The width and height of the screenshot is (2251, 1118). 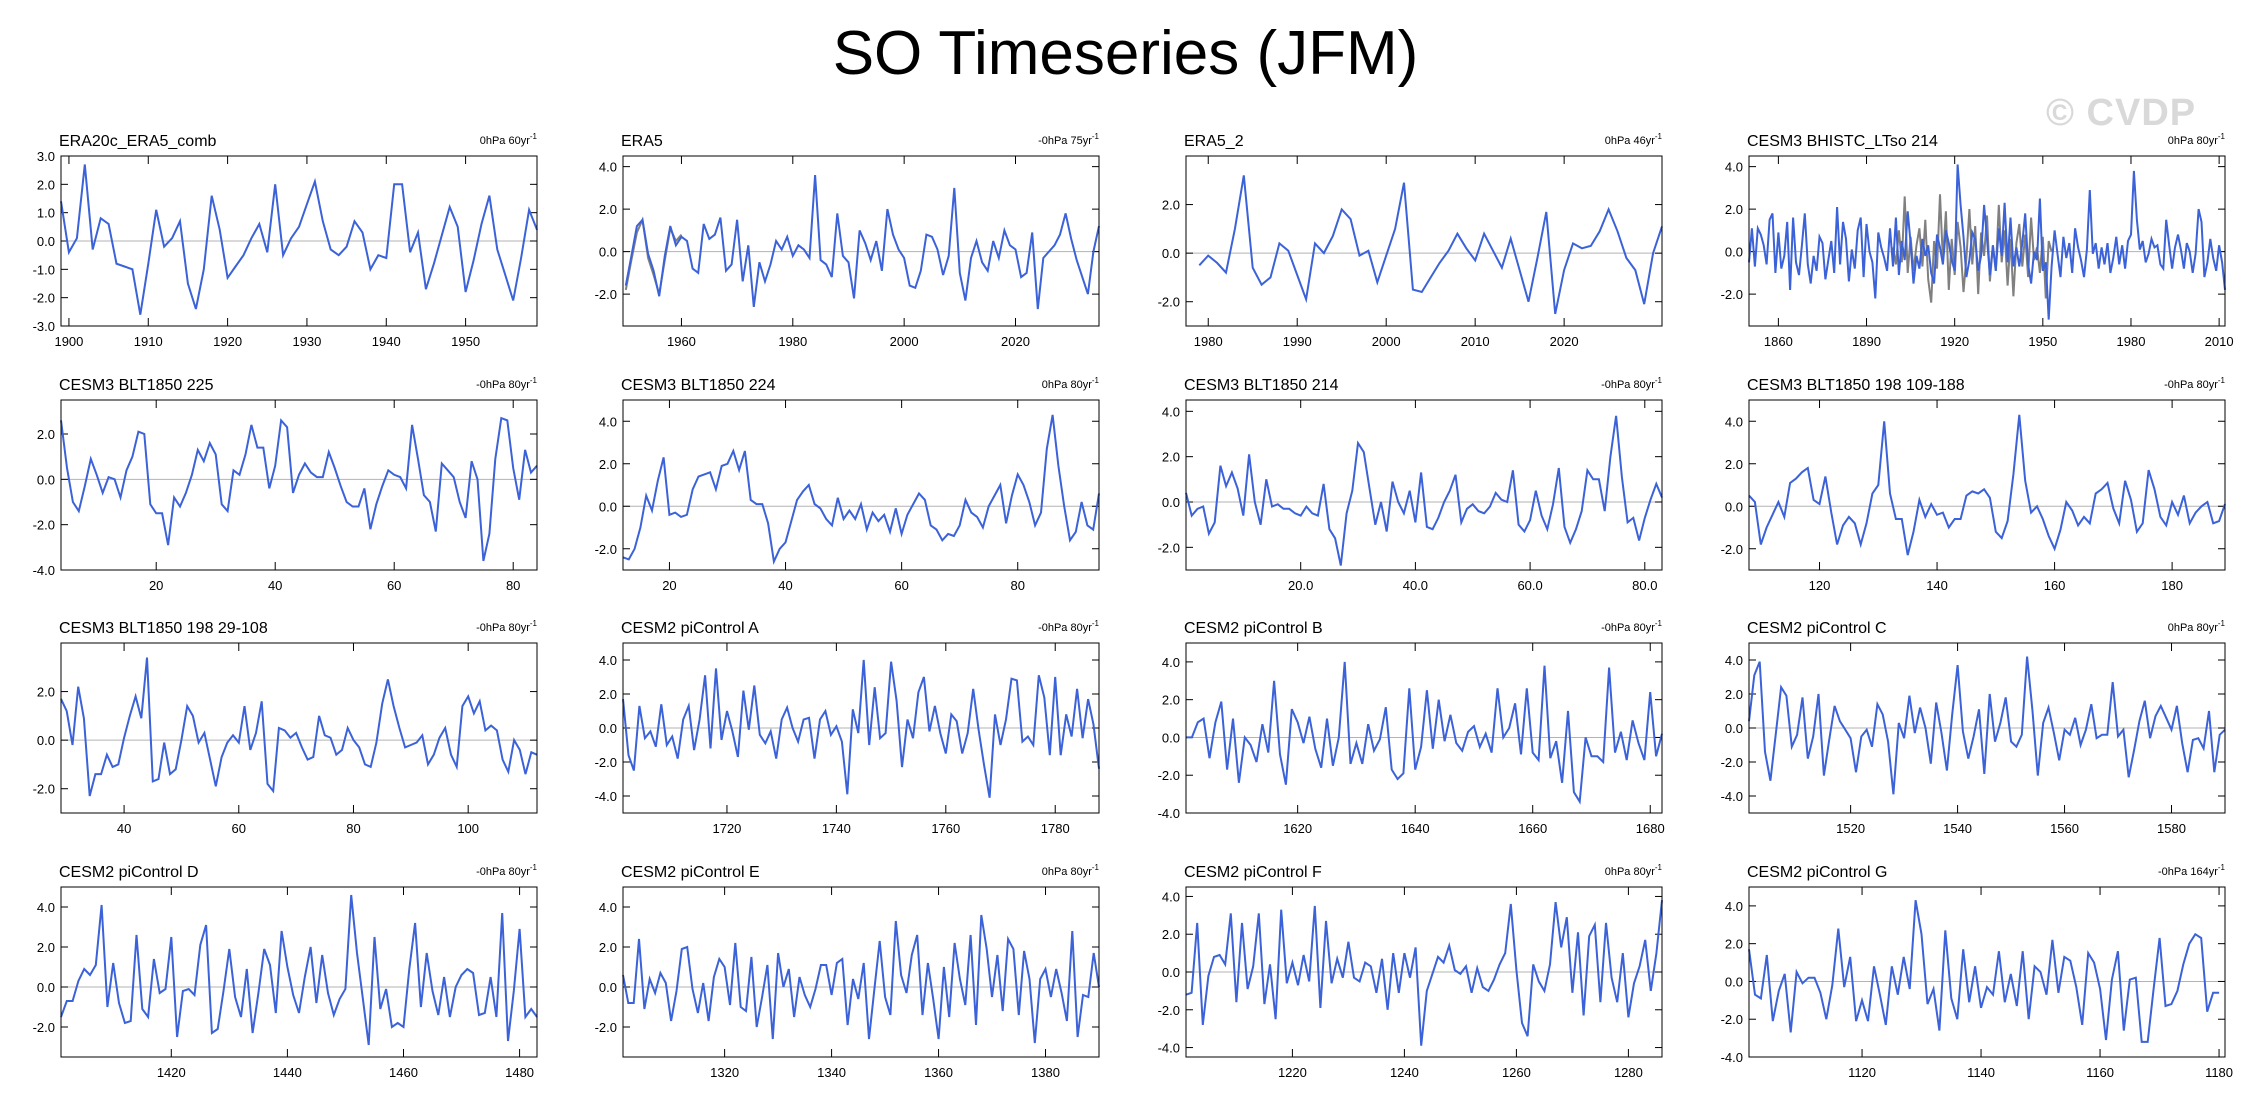 What do you see at coordinates (1404, 1072) in the screenshot?
I see `x-tick-label: 1240` at bounding box center [1404, 1072].